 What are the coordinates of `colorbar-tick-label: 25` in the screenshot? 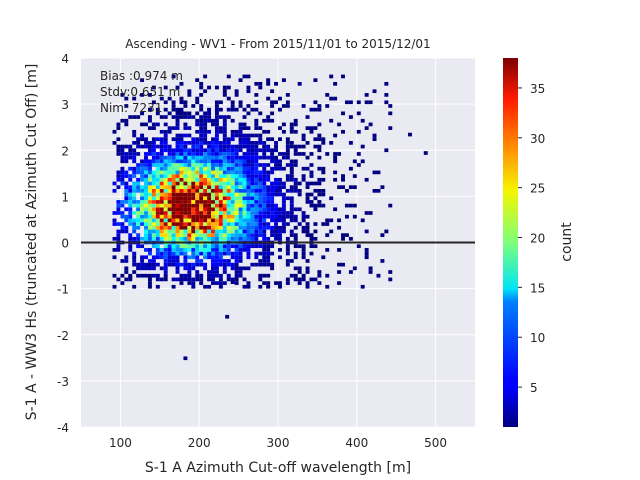 It's located at (537, 189).